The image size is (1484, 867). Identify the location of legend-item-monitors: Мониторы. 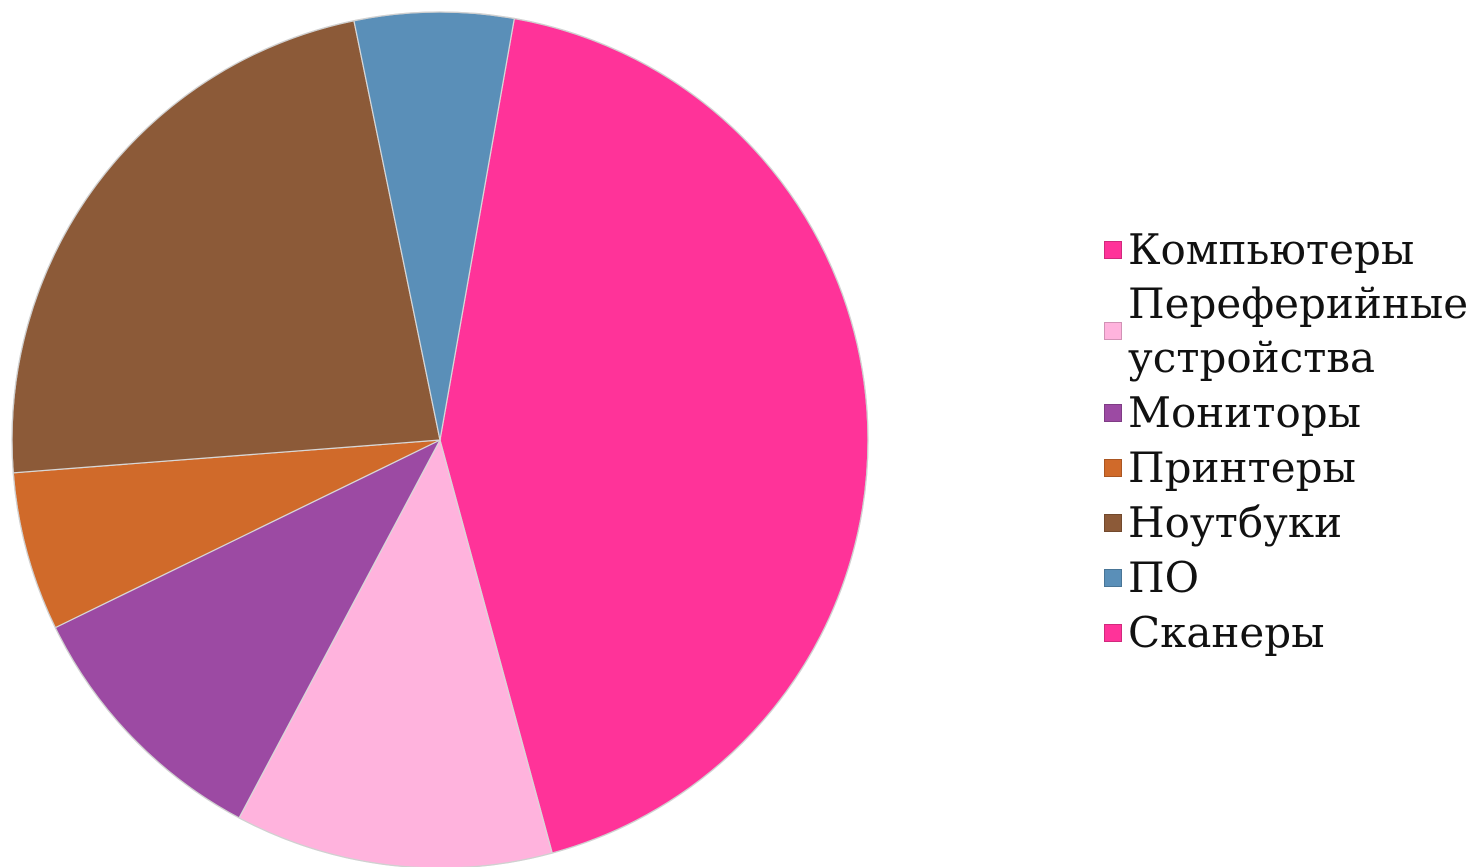
(1292, 412).